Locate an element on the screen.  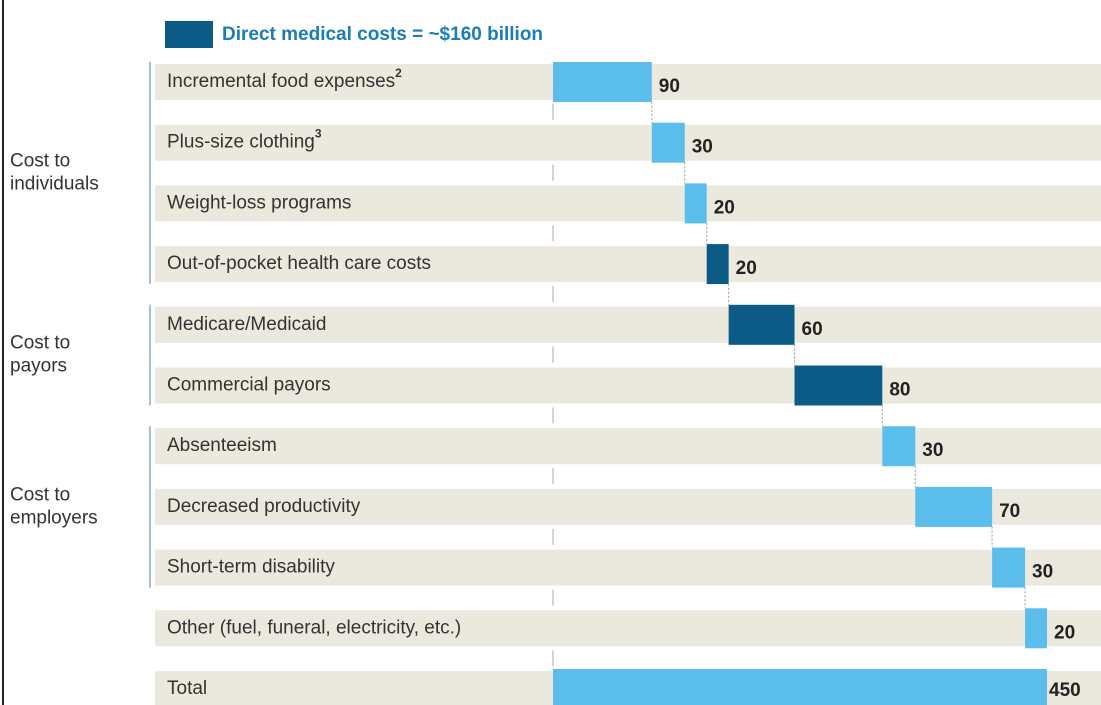
value-label: 90 is located at coordinates (669, 86).